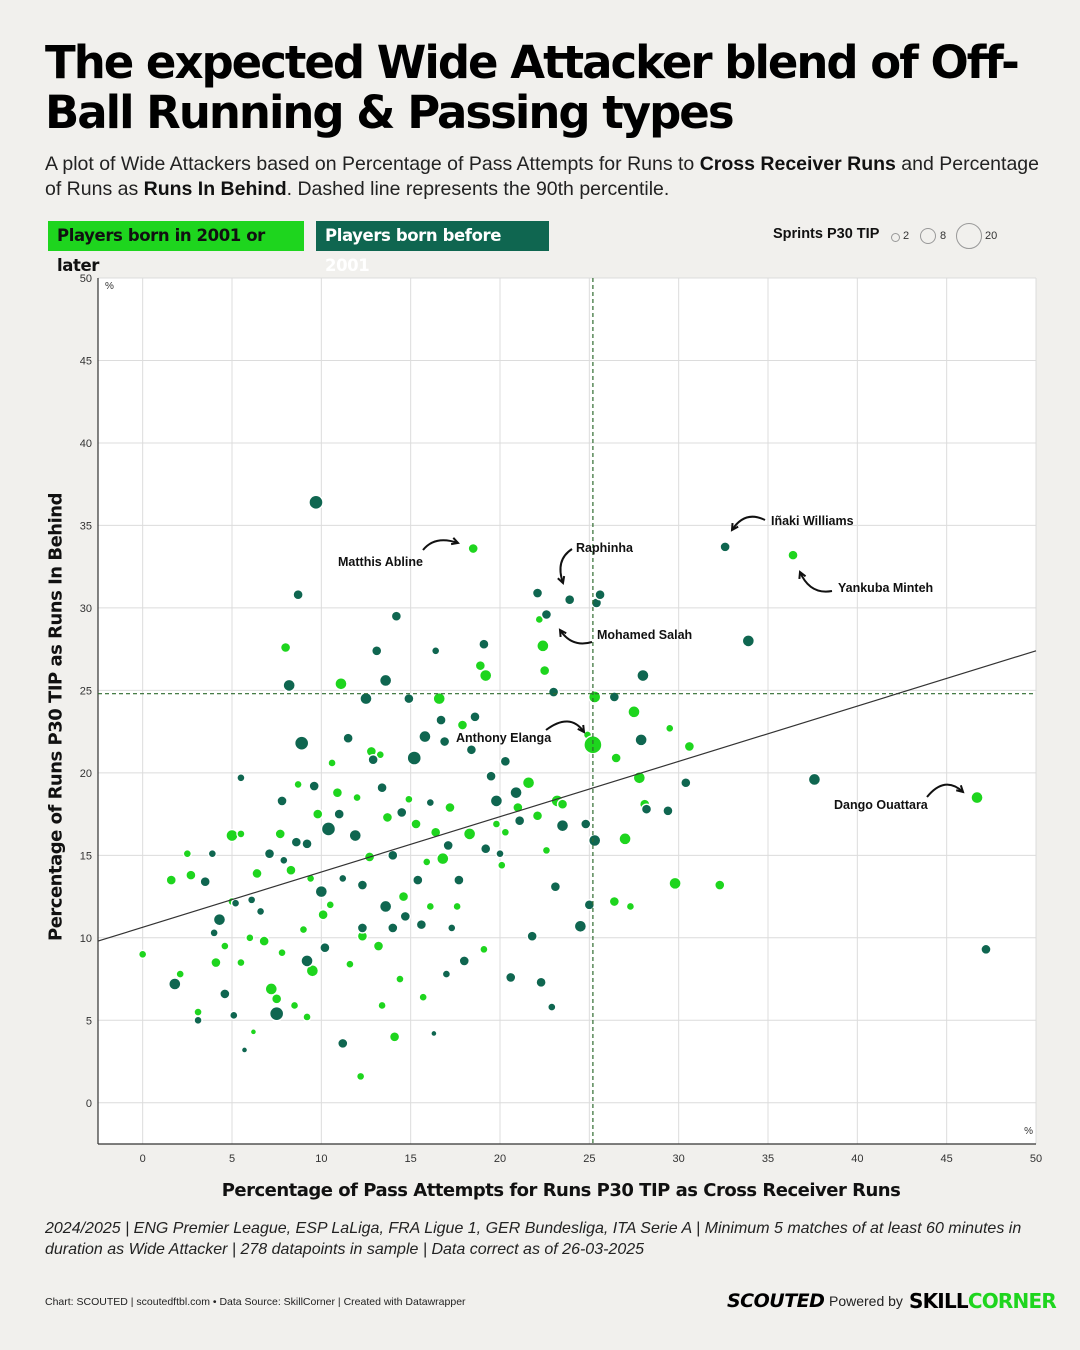 The width and height of the screenshot is (1080, 1350). What do you see at coordinates (86, 774) in the screenshot?
I see `y-tick-label: 20` at bounding box center [86, 774].